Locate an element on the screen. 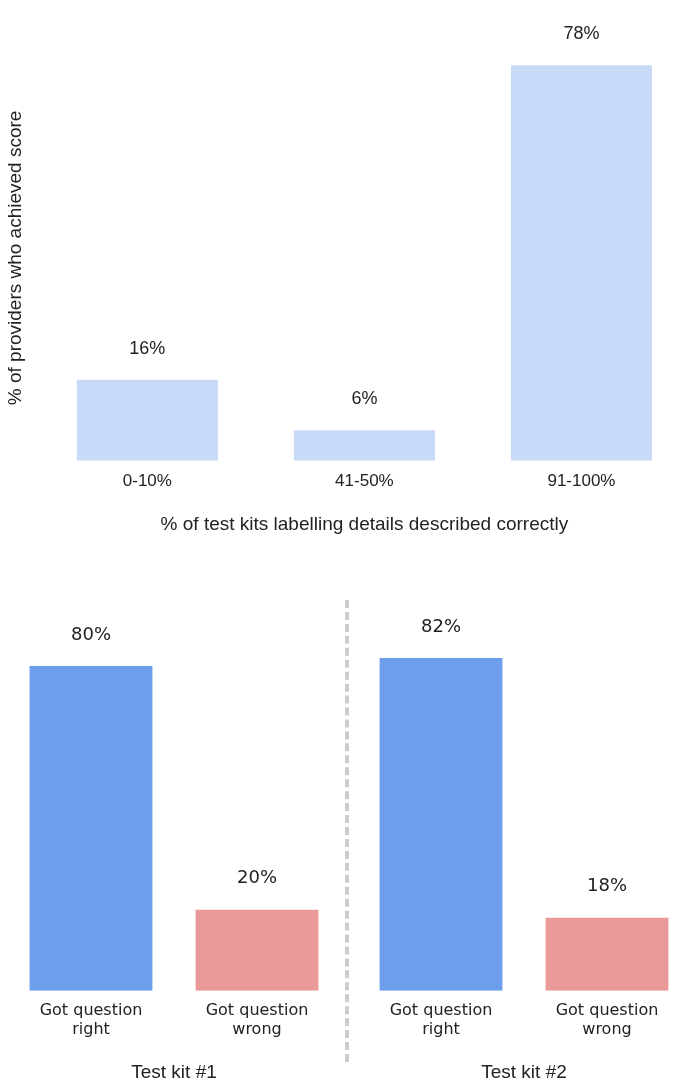 This screenshot has height=1088, width=690. data-label: 80% is located at coordinates (91, 633).